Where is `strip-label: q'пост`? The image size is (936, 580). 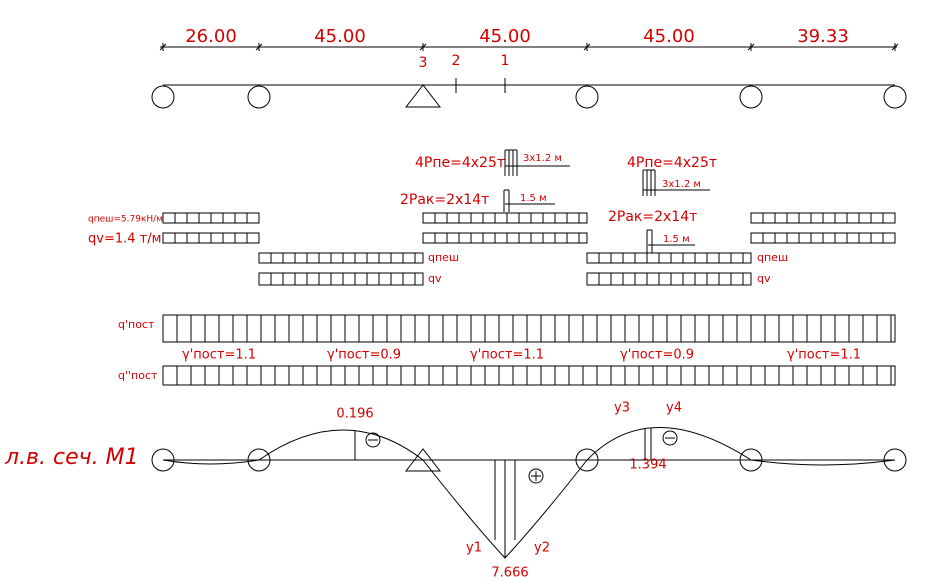
strip-label: q'пост is located at coordinates (136, 324).